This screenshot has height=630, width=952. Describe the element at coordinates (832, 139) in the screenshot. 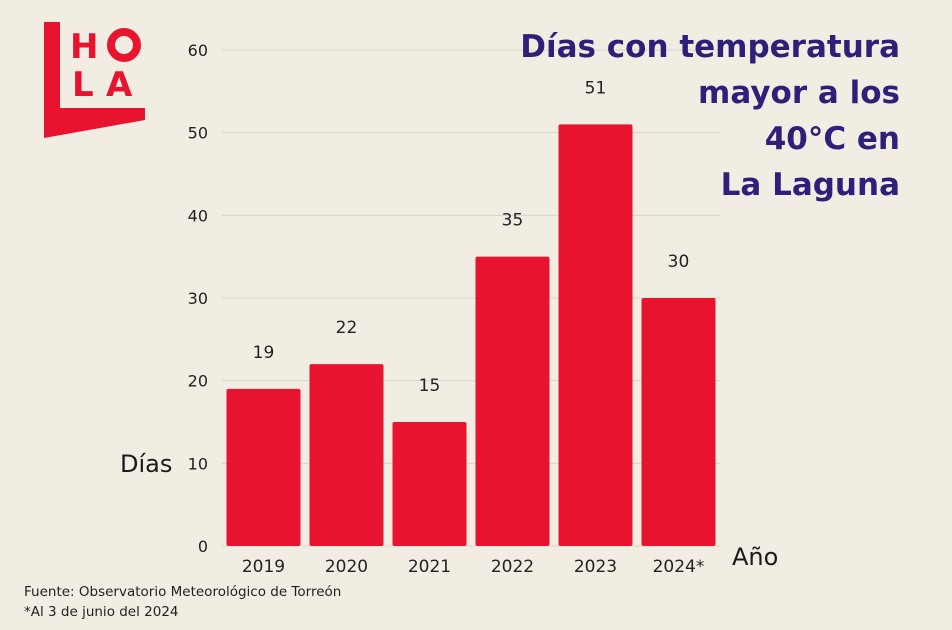

I see `title-line-3: 40°C en` at that location.